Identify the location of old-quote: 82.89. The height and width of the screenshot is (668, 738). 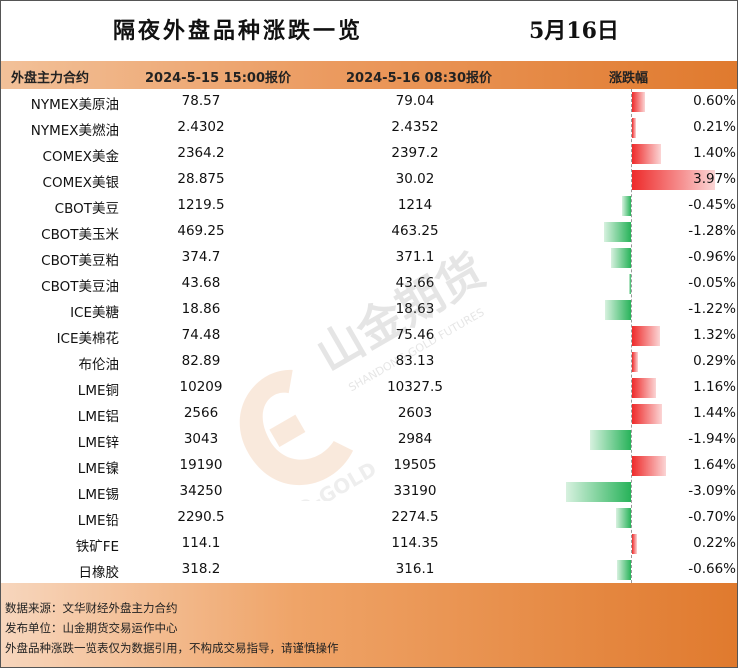
(201, 361).